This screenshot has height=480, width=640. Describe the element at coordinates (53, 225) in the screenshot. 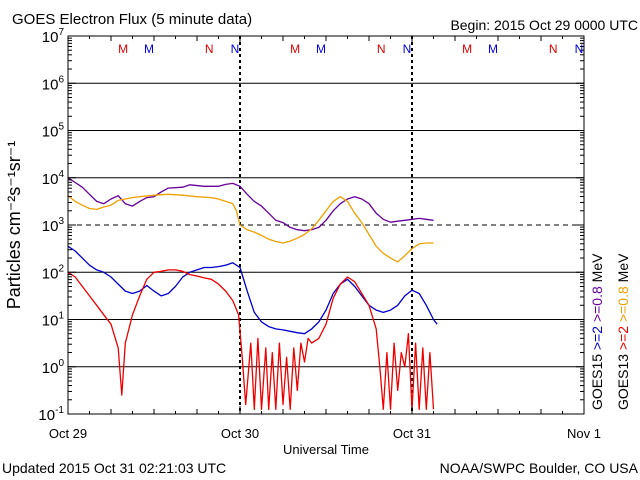

I see `y-tick-label: 10³` at that location.